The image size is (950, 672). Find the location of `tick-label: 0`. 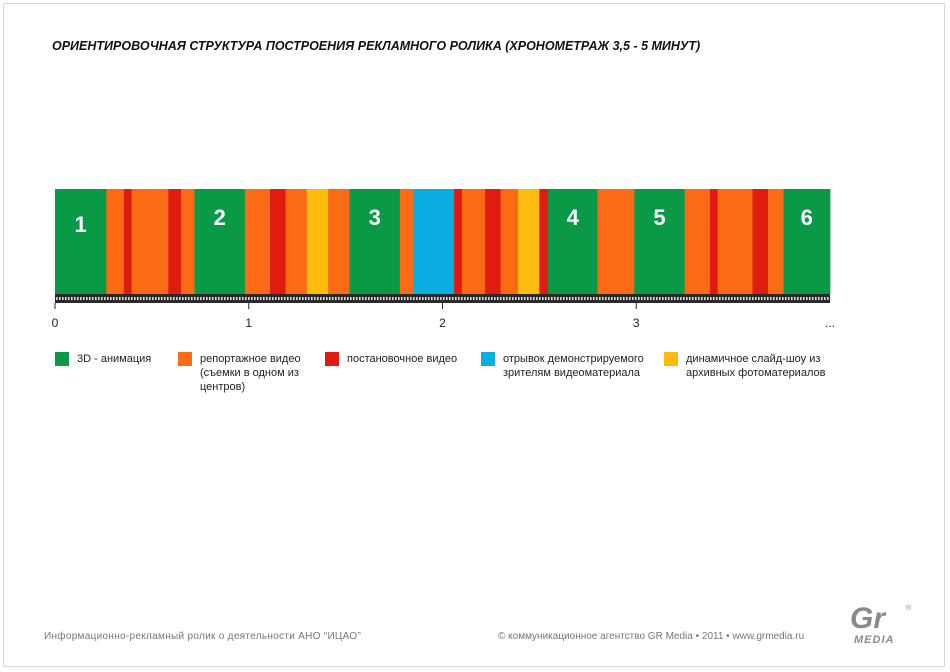

tick-label: 0 is located at coordinates (55, 323).